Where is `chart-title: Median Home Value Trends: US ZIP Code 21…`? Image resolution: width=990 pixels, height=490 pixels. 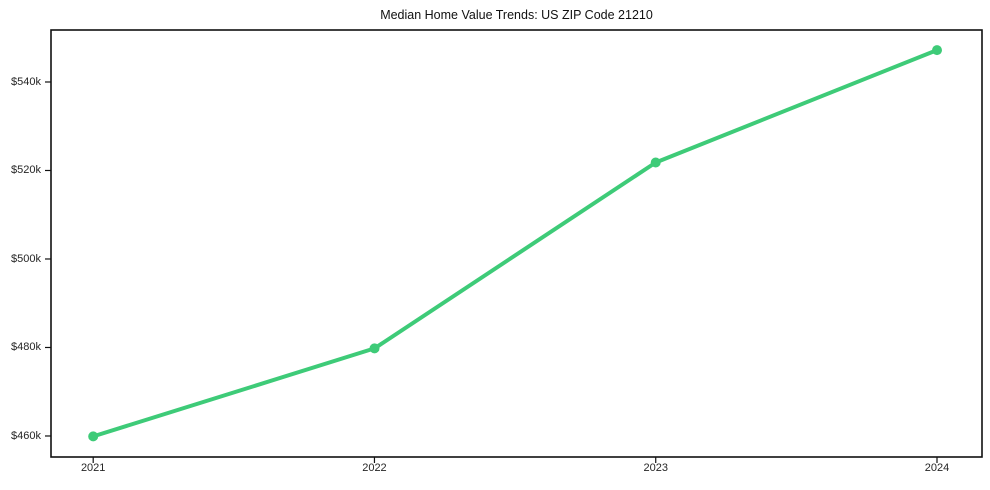 chart-title: Median Home Value Trends: US ZIP Code 21… is located at coordinates (516, 15).